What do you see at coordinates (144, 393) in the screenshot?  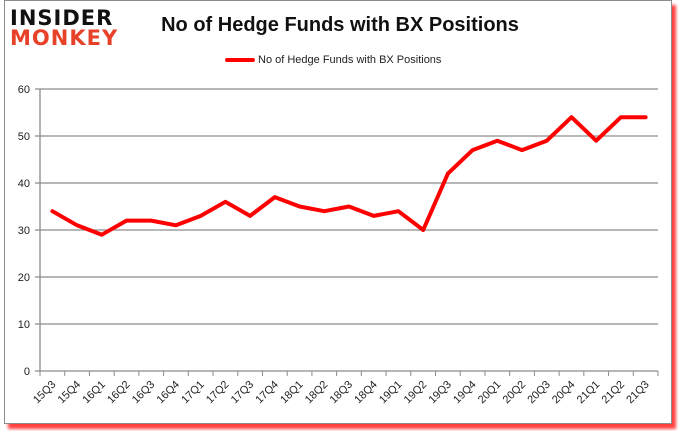 I see `x-tick-label: 16Q3` at bounding box center [144, 393].